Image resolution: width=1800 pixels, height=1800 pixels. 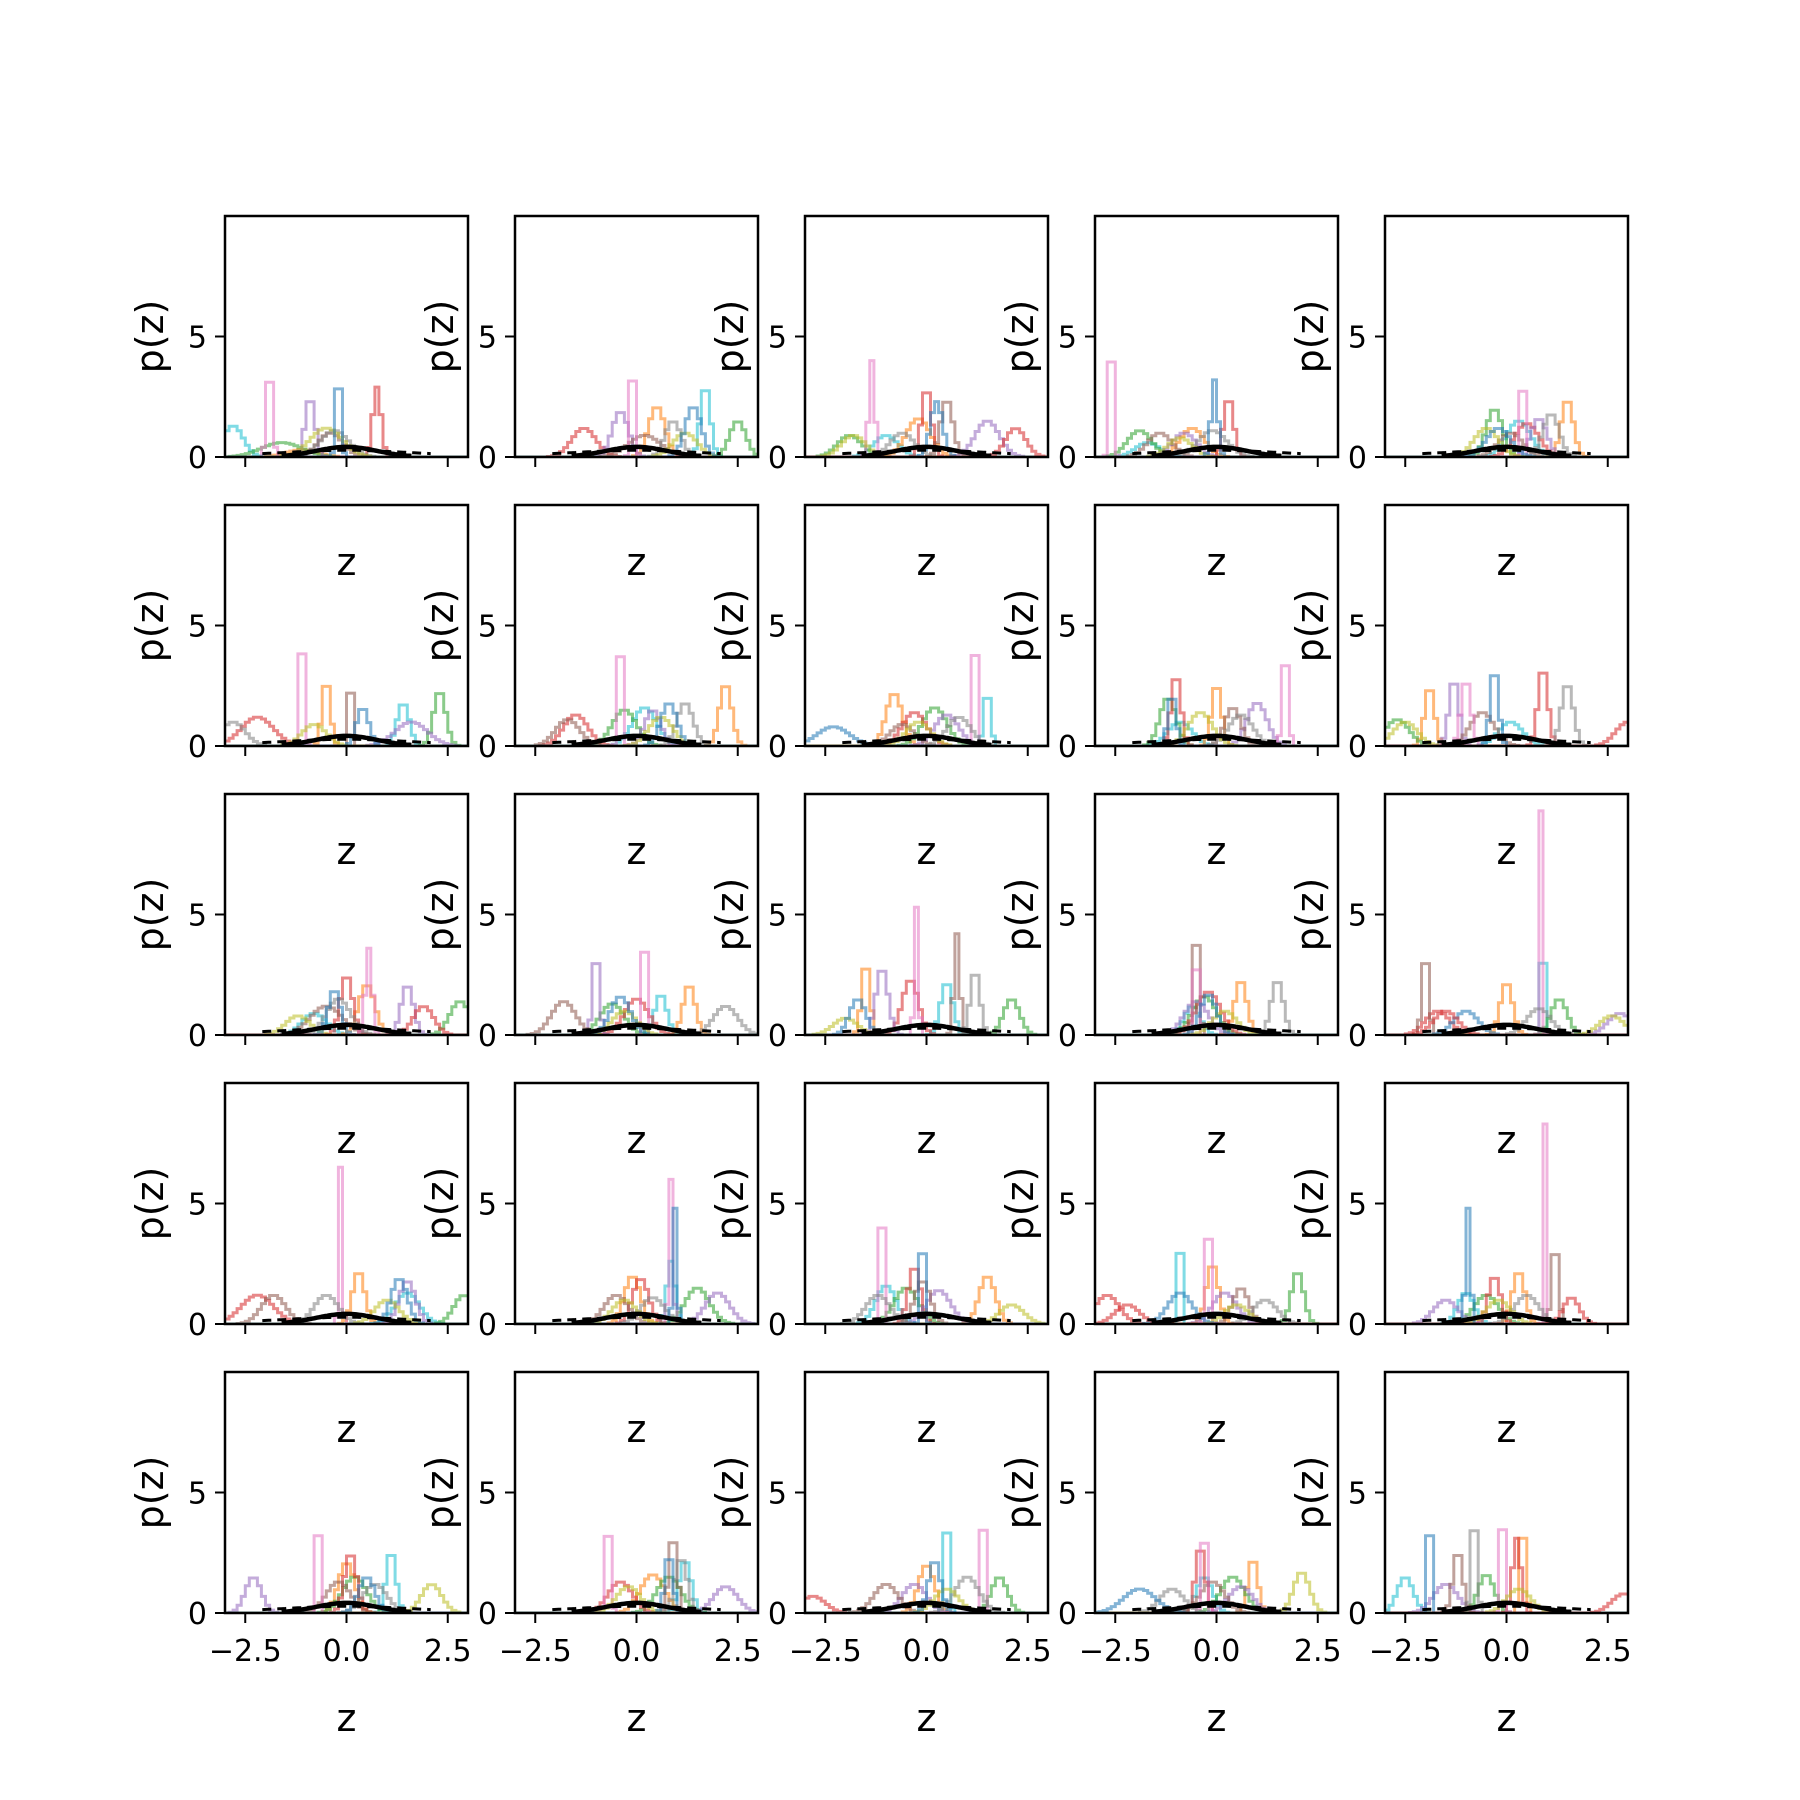 I want to click on subplot-4-2: 0 5 z p(z), so click(x=589, y=1266).